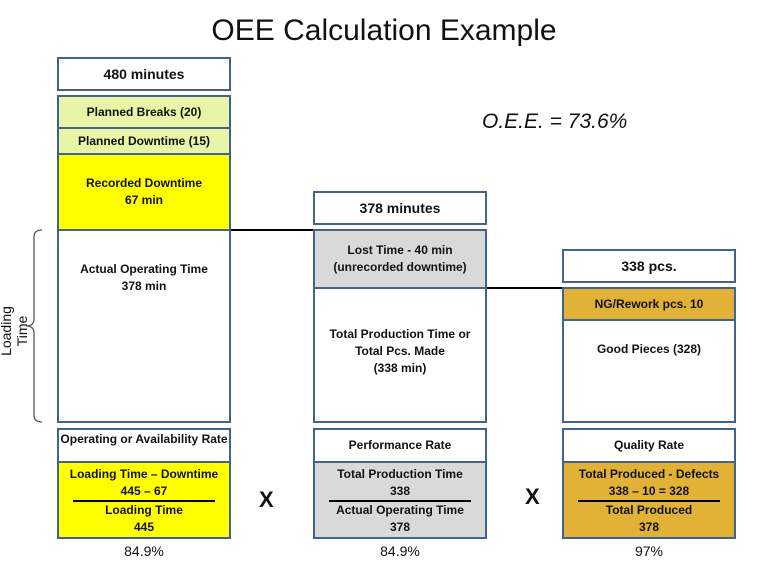 This screenshot has height=576, width=768. I want to click on connector-line-availability, so click(272, 230).